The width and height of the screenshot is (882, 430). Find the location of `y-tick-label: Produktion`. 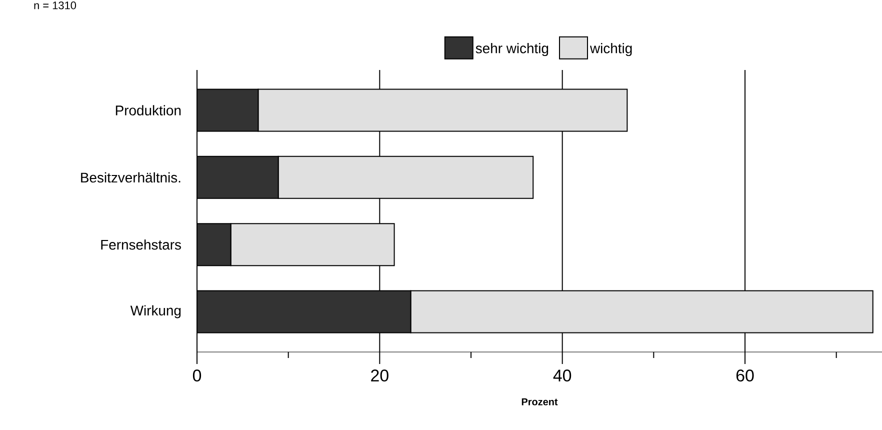

y-tick-label: Produktion is located at coordinates (148, 110).